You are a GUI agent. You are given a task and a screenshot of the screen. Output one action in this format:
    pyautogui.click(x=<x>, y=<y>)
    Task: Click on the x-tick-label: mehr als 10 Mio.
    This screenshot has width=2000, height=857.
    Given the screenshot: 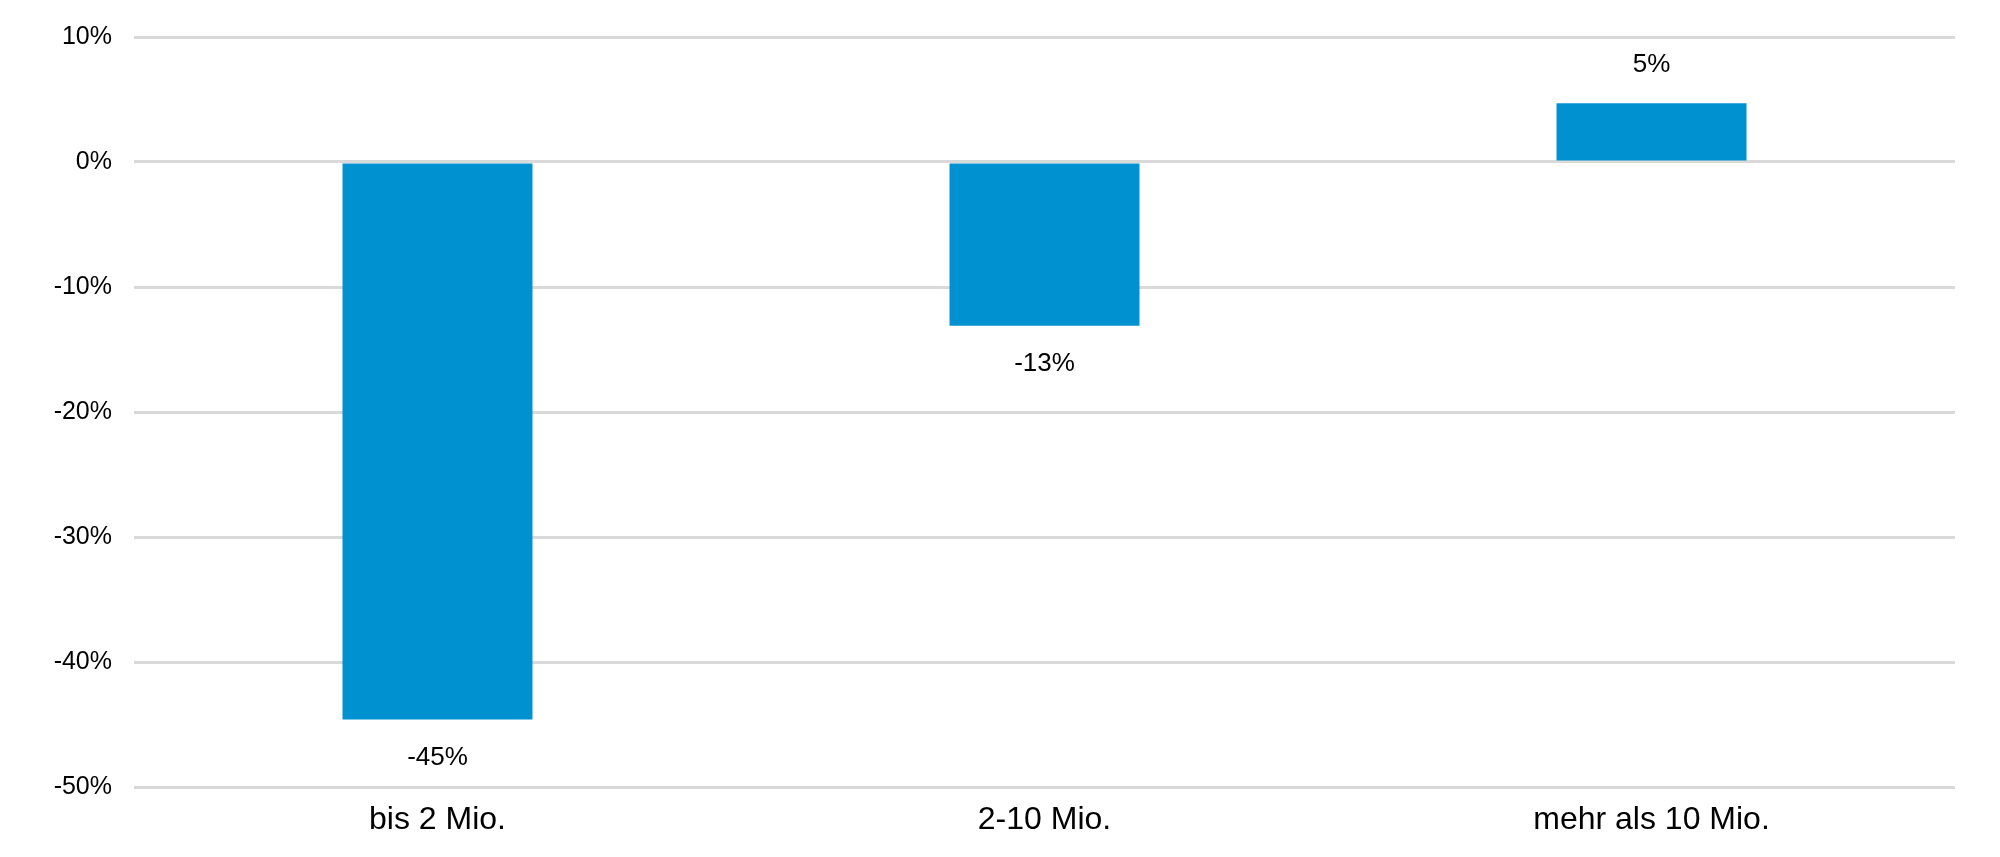 What is the action you would take?
    pyautogui.click(x=1651, y=818)
    